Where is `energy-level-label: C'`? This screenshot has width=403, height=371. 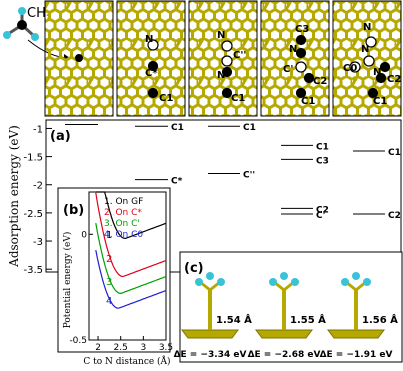 energy-level-label: C' is located at coordinates (320, 216).